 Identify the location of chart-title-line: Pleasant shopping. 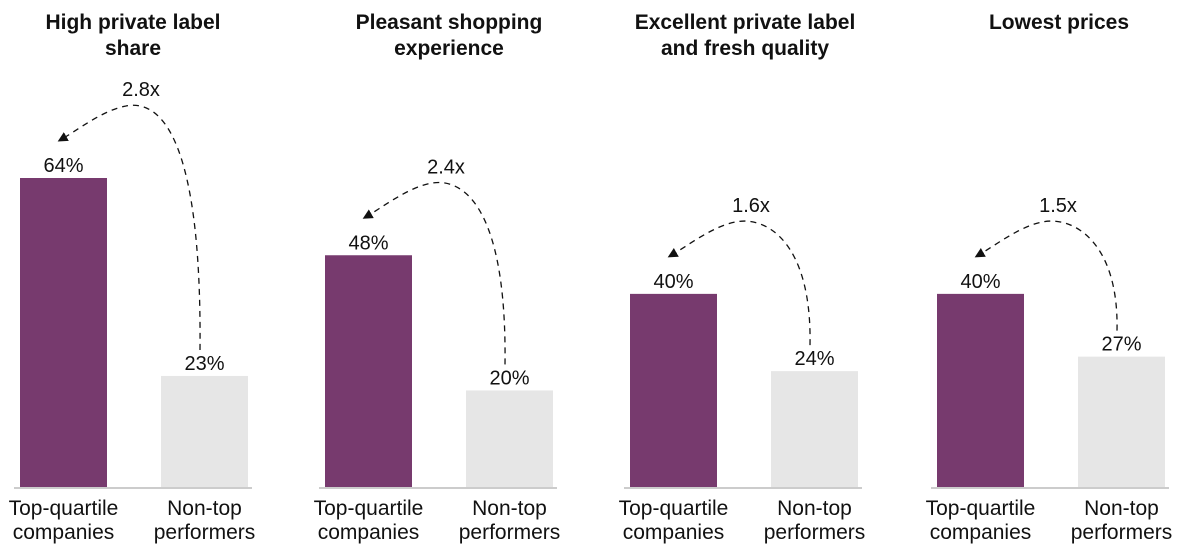
(449, 22).